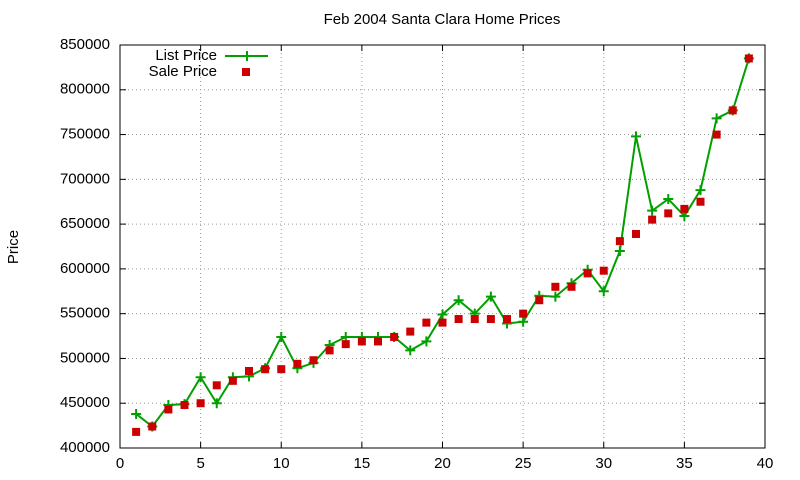 Image resolution: width=800 pixels, height=480 pixels. Describe the element at coordinates (186, 55) in the screenshot. I see `legend-label: List Price` at that location.